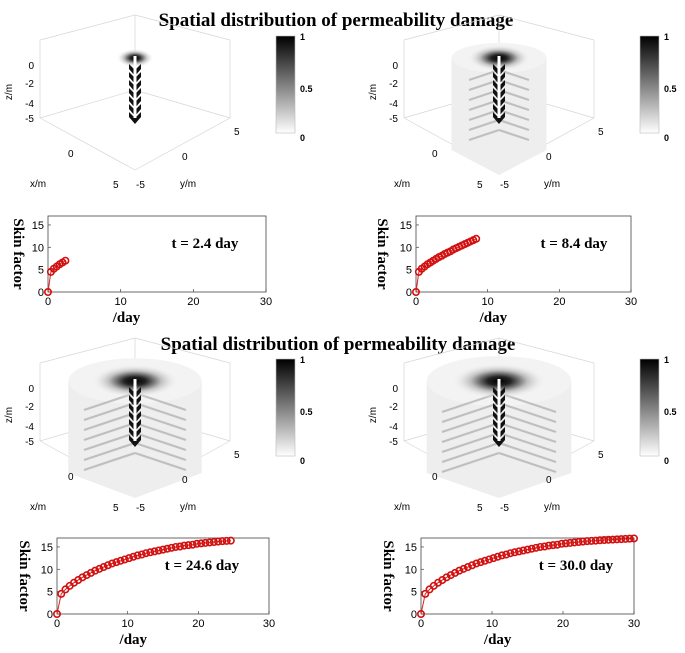  Describe the element at coordinates (393, 442) in the screenshot. I see `z-tick-label: -5` at that location.